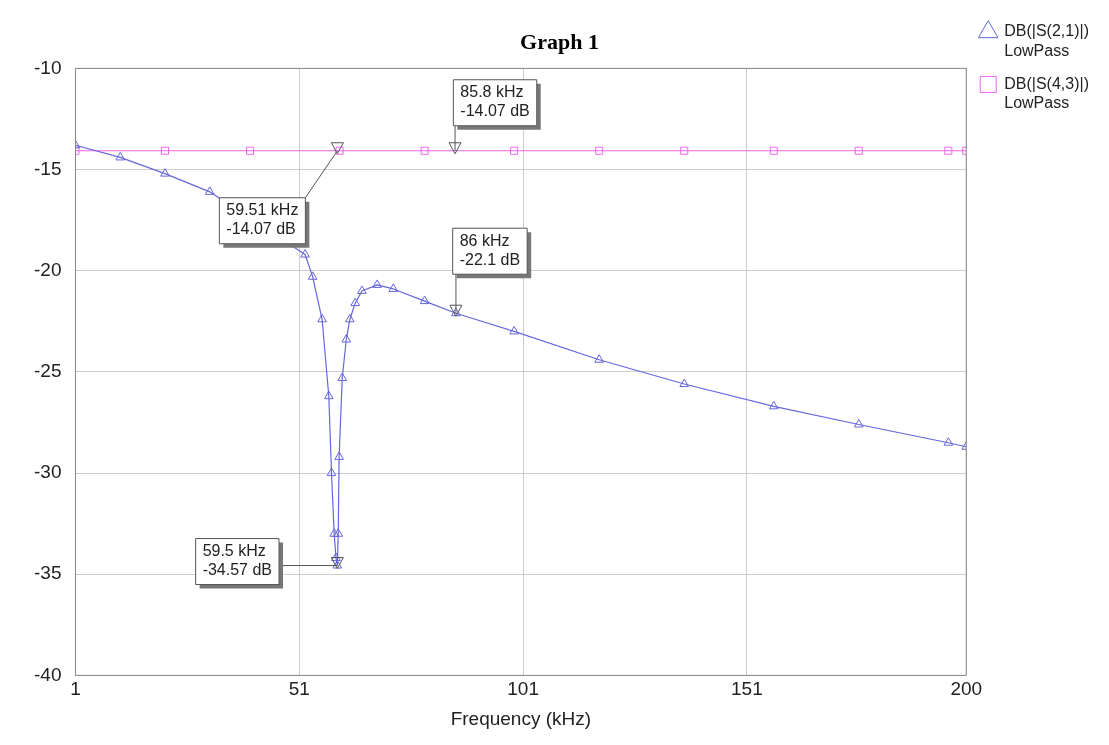  Describe the element at coordinates (299, 689) in the screenshot. I see `x-tick-label: 51` at that location.